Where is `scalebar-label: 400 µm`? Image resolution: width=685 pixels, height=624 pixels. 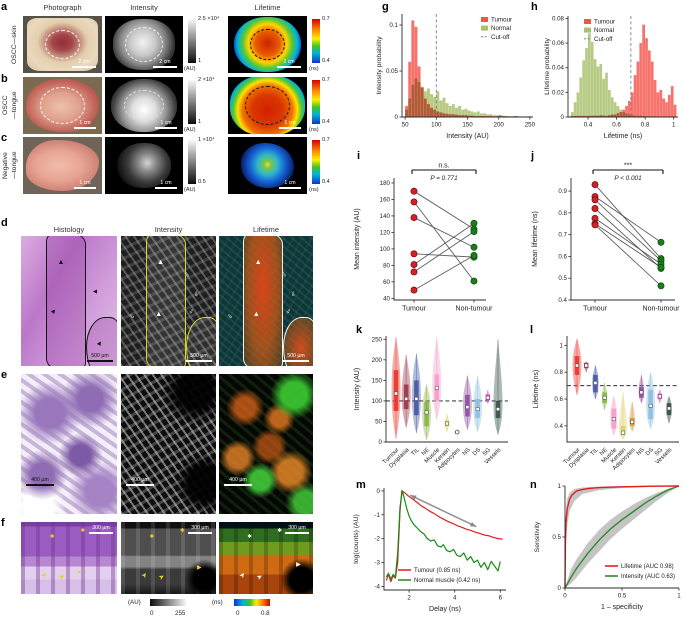
scalebar-label: 400 µm is located at coordinates (40, 479).